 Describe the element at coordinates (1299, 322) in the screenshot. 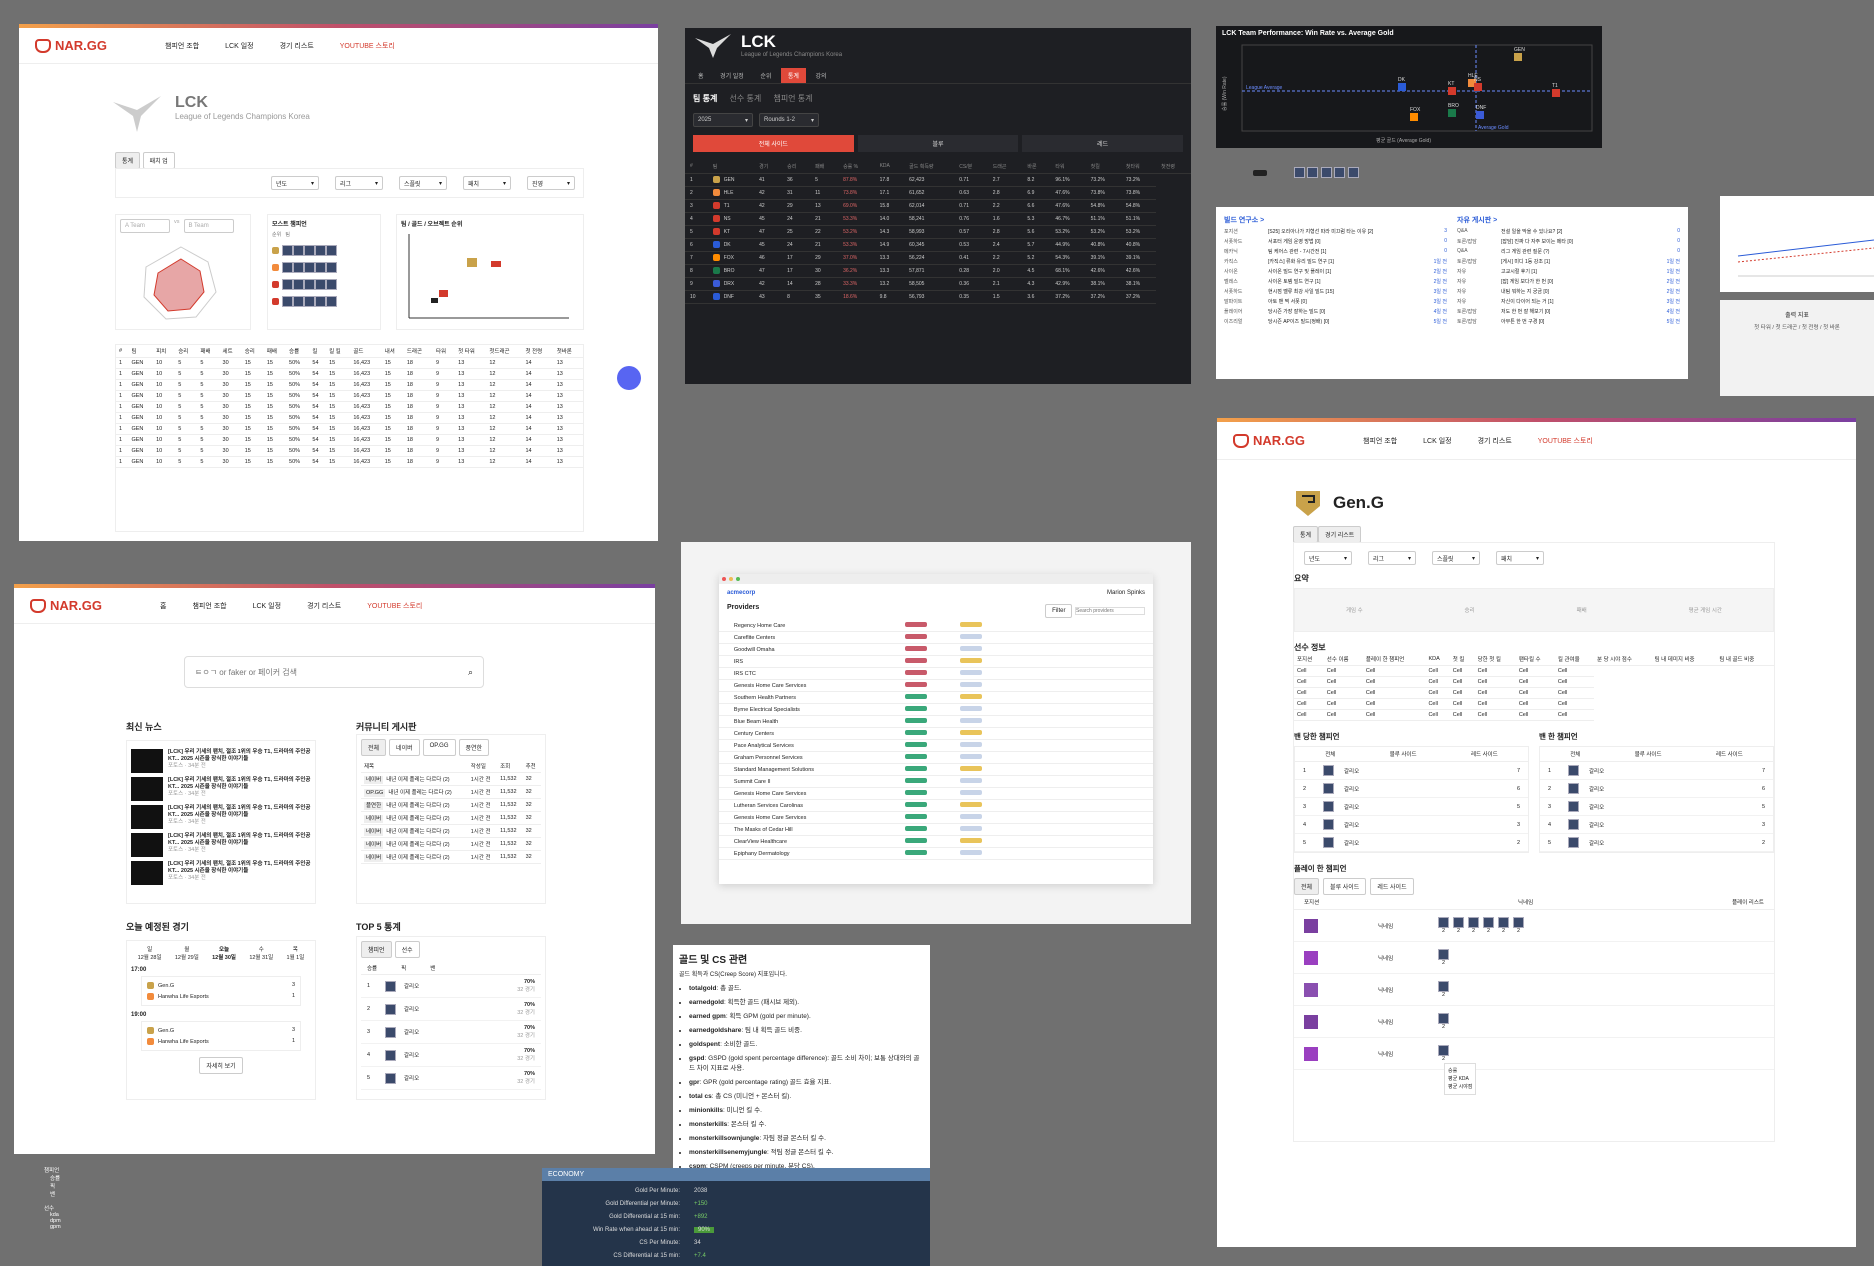

I see `post-title: 당시즌 AP이즈 빌드(정배) [0]` at that location.